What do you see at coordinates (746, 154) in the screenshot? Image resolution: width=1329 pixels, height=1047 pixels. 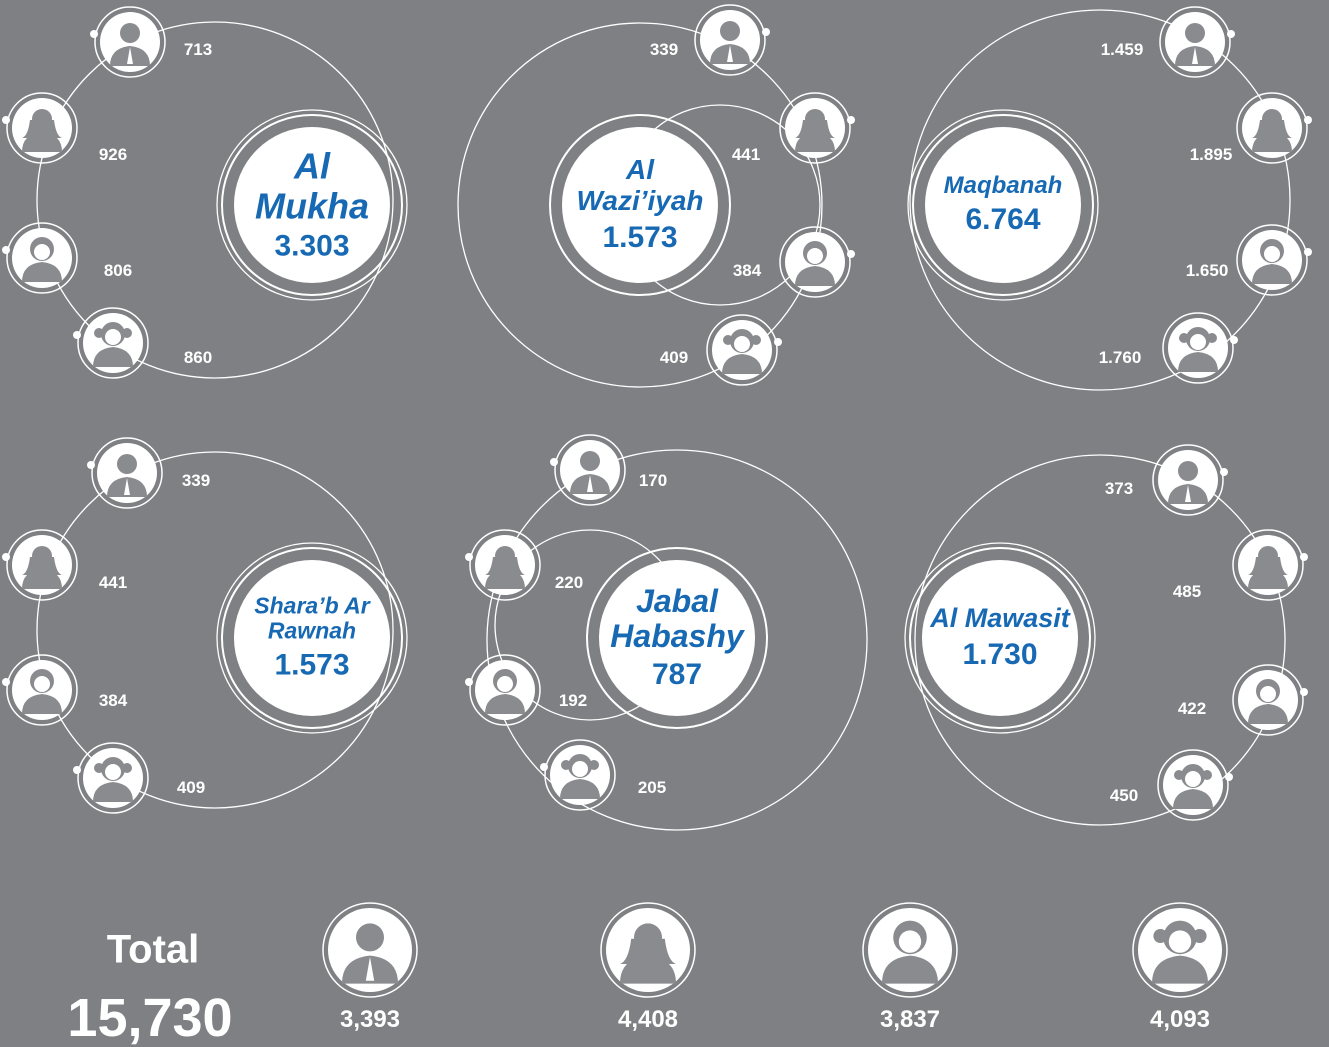 I see `count-label: 441` at bounding box center [746, 154].